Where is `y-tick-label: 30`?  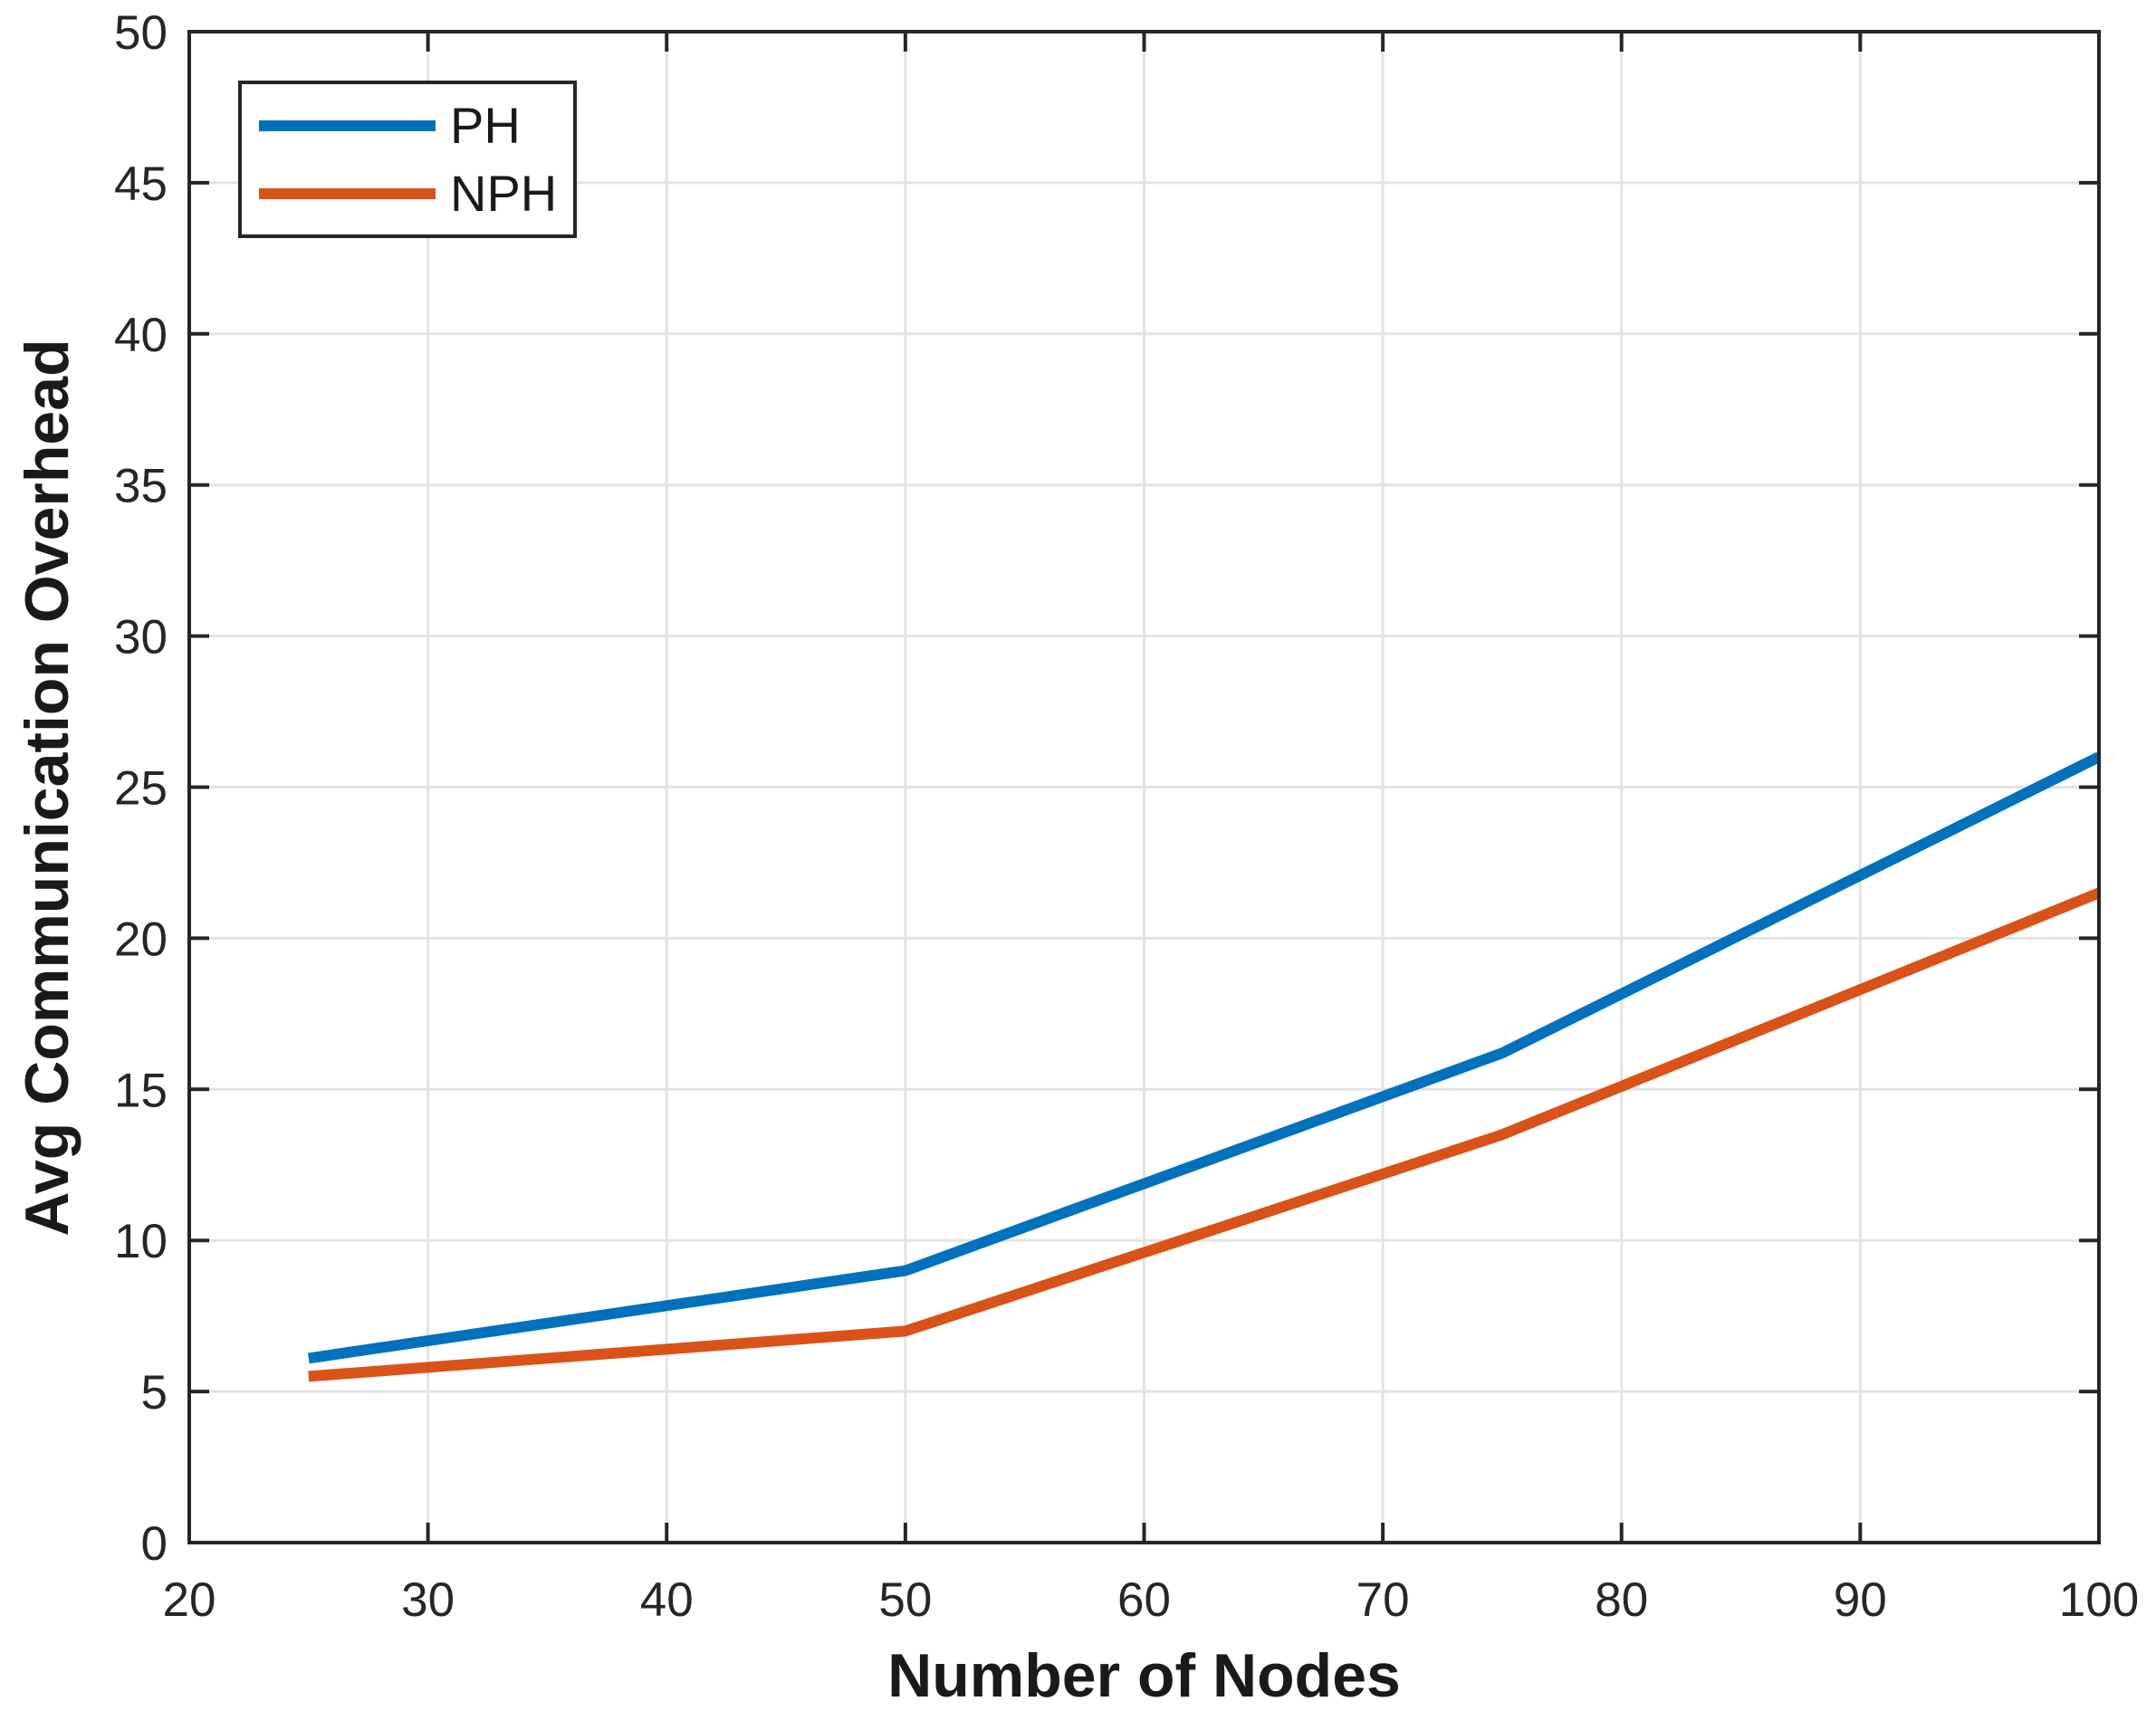 y-tick-label: 30 is located at coordinates (141, 637).